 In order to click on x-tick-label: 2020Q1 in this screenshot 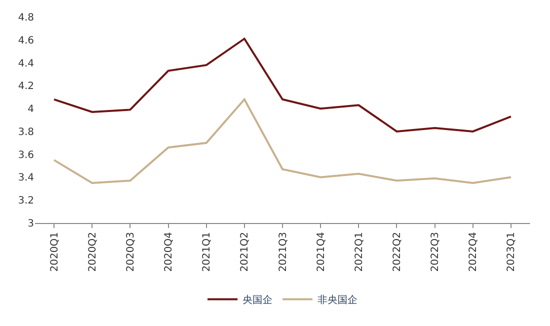, I will do `click(54, 252)`.